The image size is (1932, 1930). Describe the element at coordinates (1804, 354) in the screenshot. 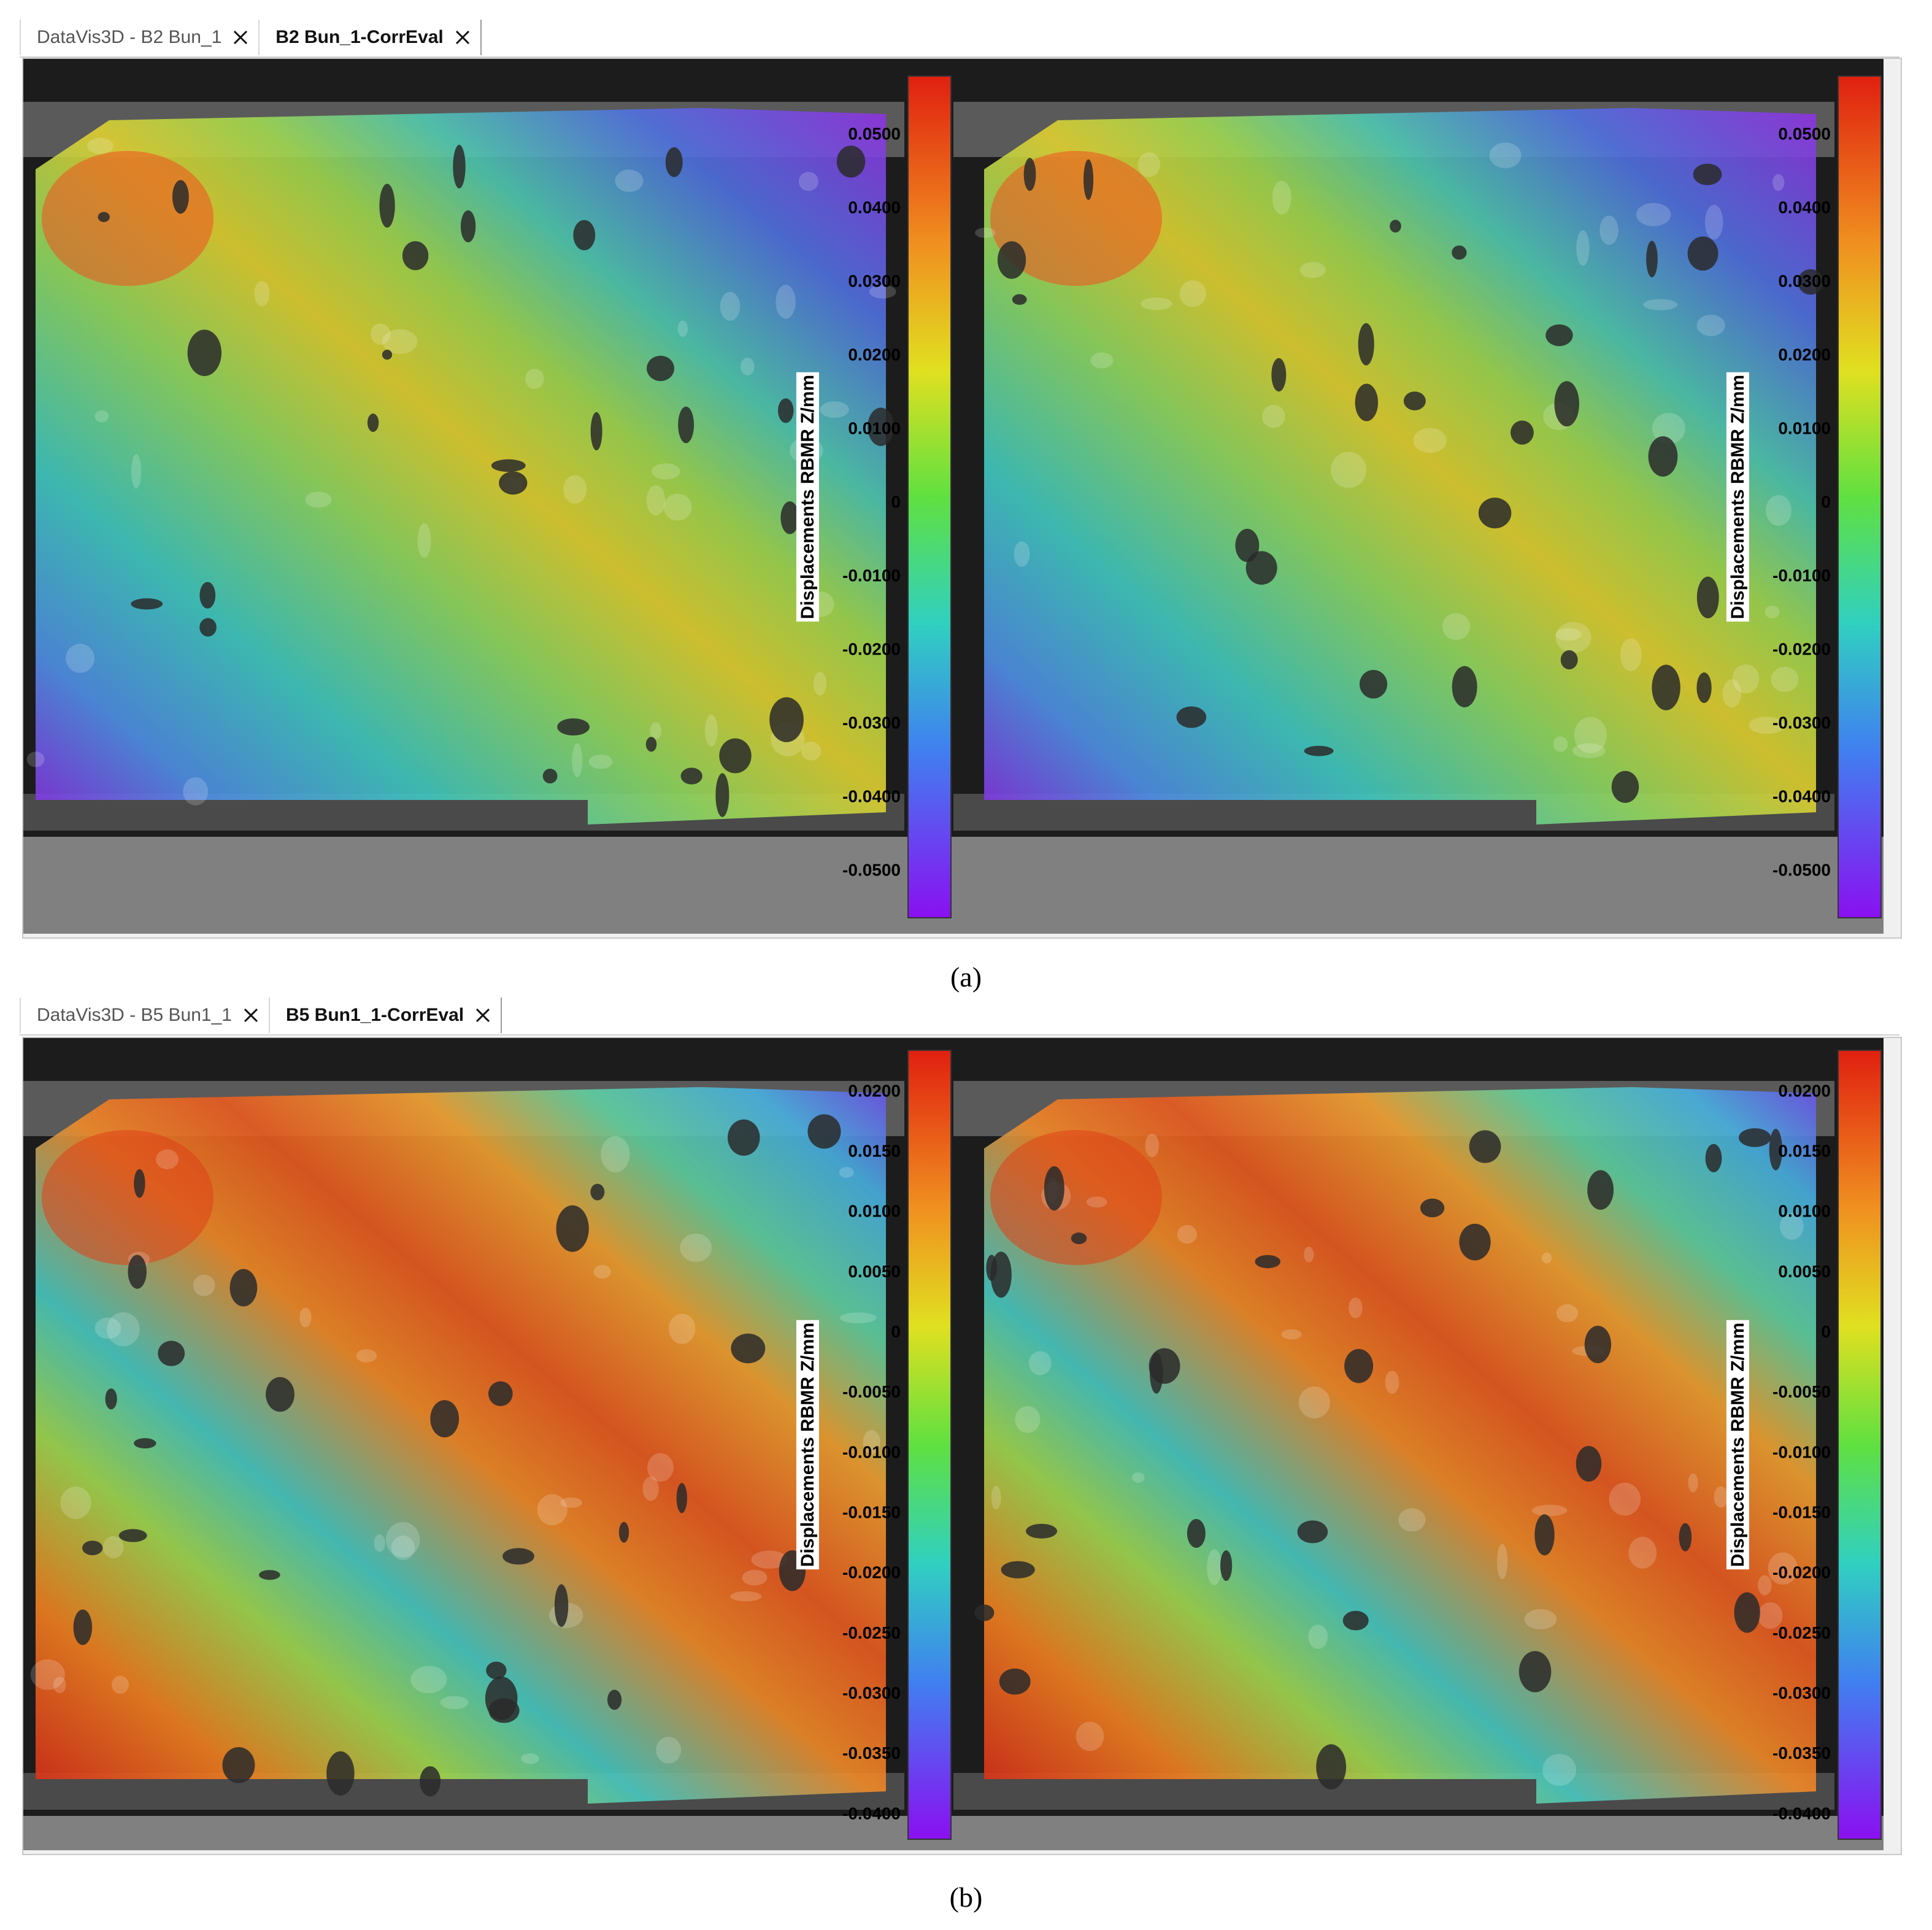

I see `colorbar-tick-label: 0.0200` at that location.